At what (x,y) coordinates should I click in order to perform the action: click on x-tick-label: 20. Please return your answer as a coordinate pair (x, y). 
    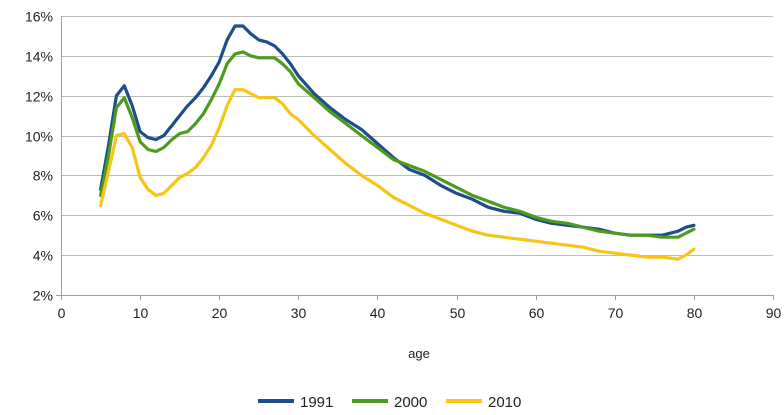
    Looking at the image, I should click on (220, 313).